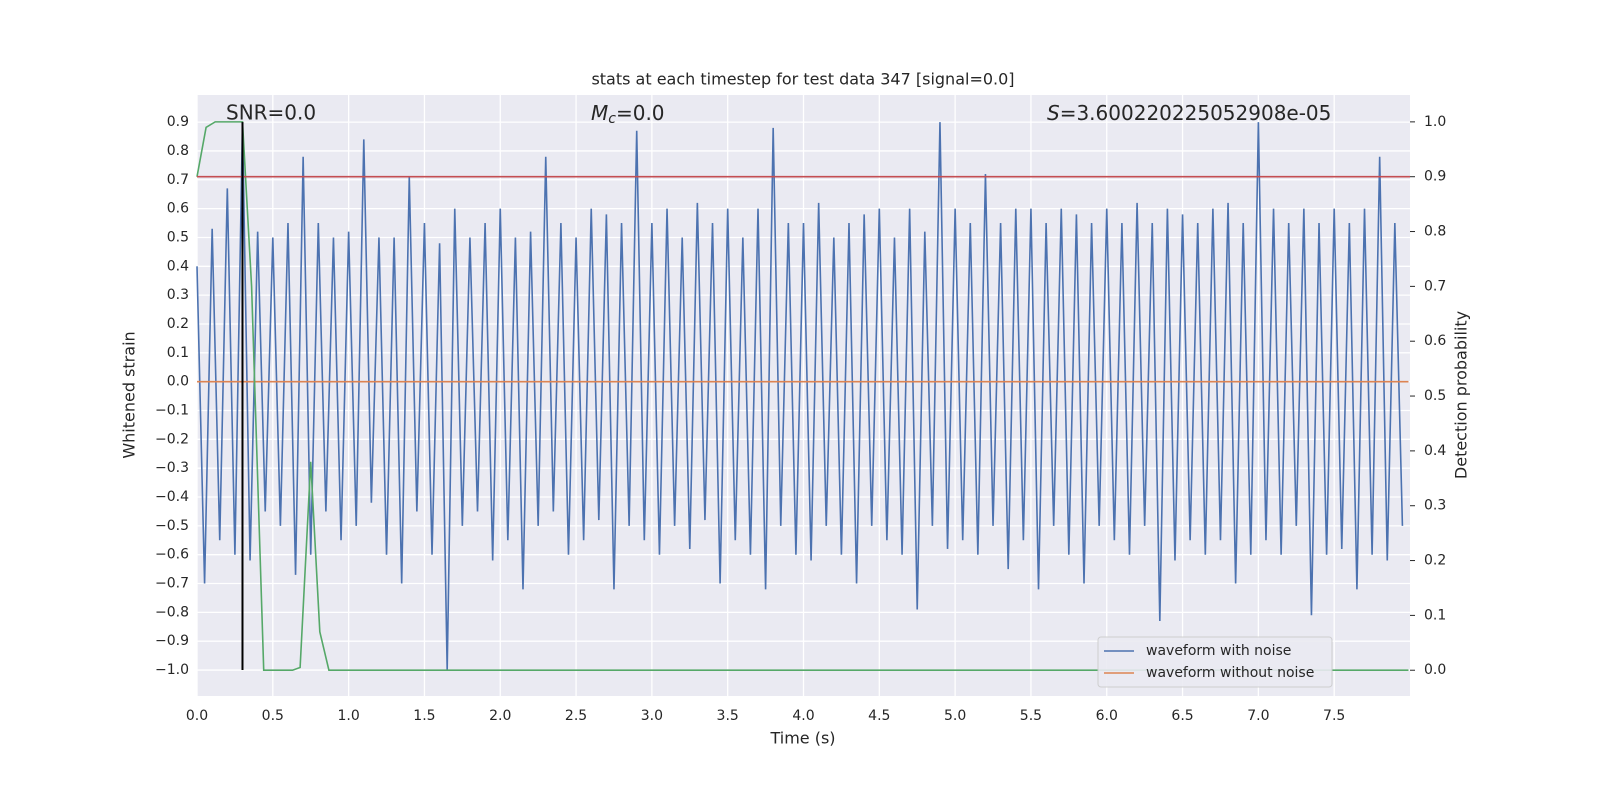  Describe the element at coordinates (576, 716) in the screenshot. I see `x-tick-label: 2.5` at that location.